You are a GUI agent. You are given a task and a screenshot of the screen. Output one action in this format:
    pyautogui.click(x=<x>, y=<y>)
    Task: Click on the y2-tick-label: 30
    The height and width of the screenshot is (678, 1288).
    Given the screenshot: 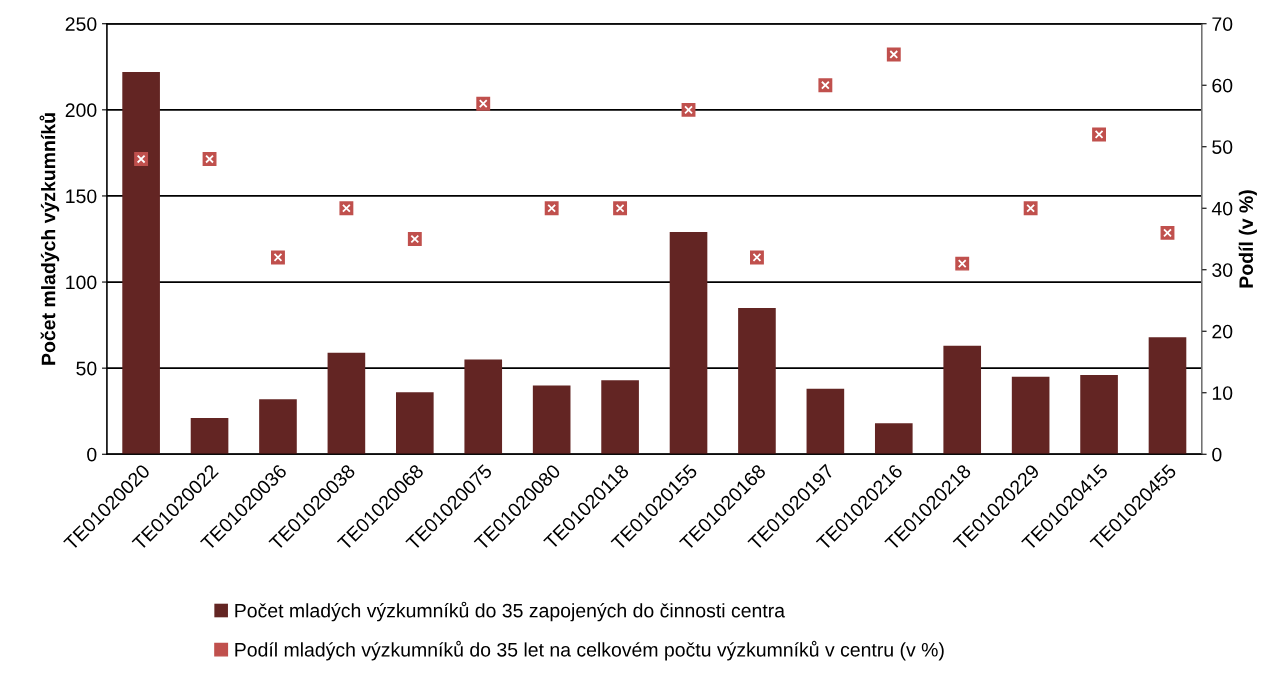 What is the action you would take?
    pyautogui.click(x=1222, y=270)
    